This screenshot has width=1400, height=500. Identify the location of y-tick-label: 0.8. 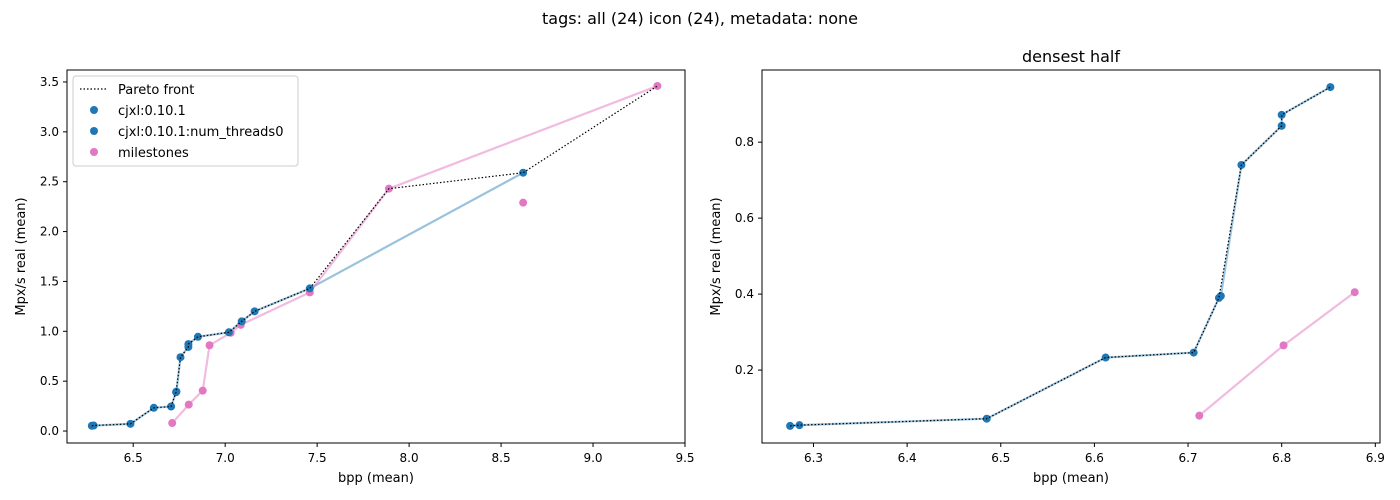
(744, 142).